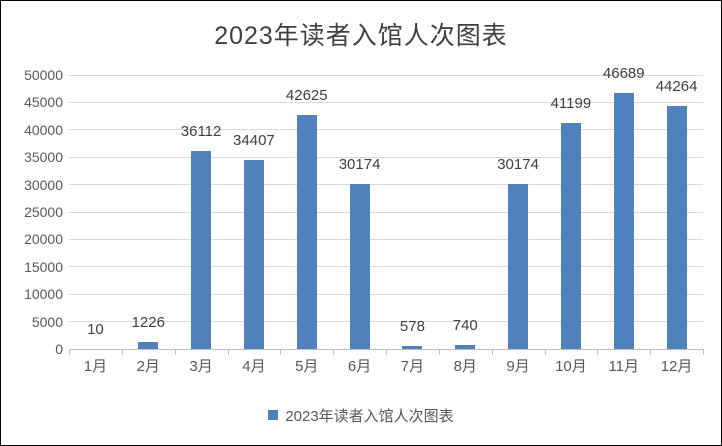 The width and height of the screenshot is (722, 446). I want to click on y-axis-tick-label: 50000, so click(43, 75).